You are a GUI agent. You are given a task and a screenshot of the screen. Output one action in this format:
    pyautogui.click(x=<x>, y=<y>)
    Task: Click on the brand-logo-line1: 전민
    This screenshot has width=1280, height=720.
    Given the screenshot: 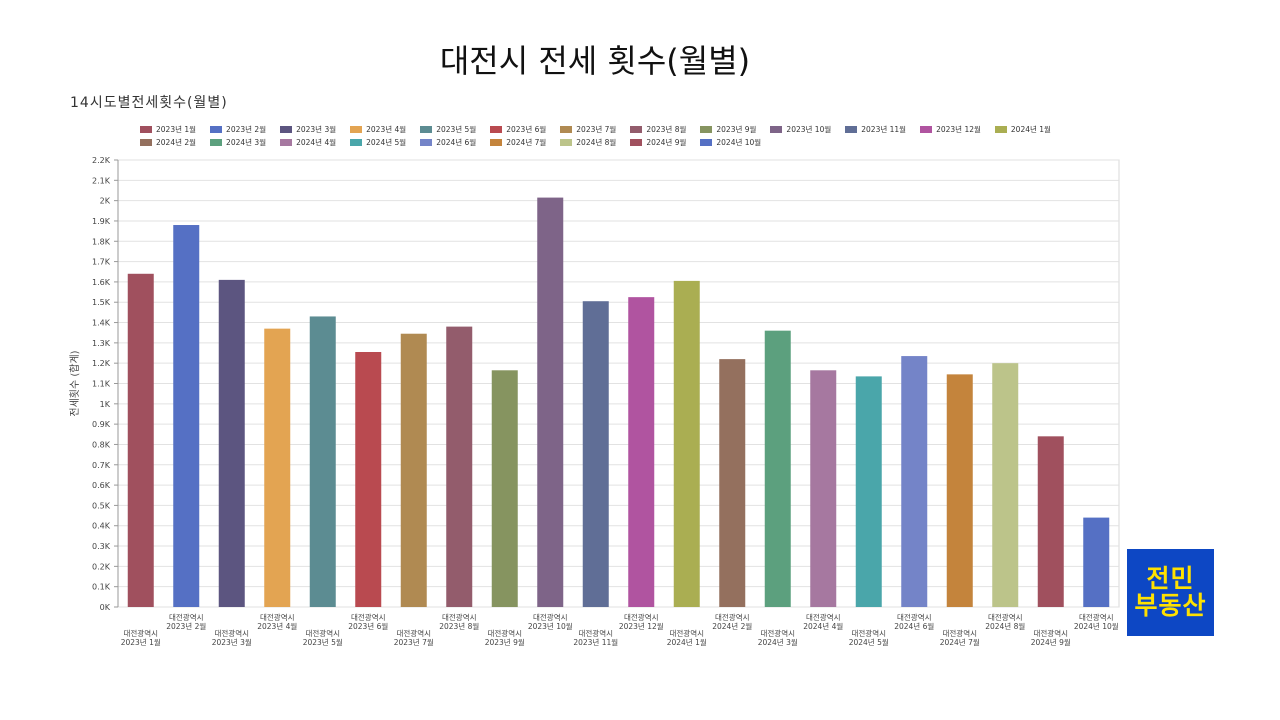 What is the action you would take?
    pyautogui.click(x=1170, y=579)
    